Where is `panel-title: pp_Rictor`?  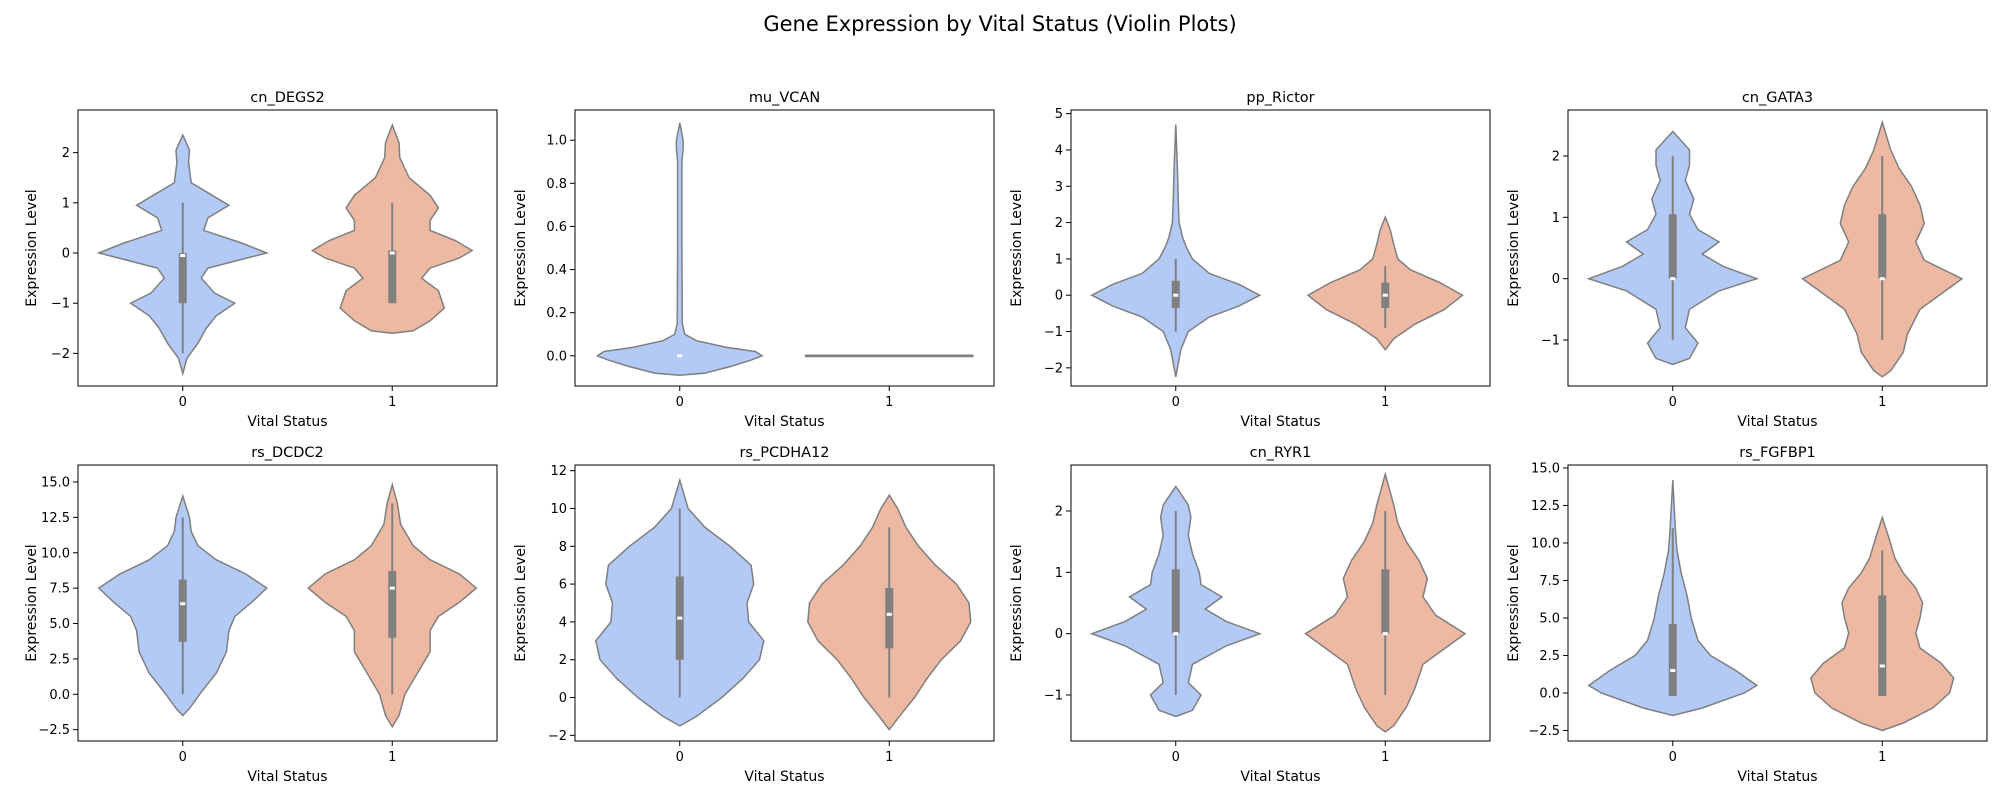 panel-title: pp_Rictor is located at coordinates (1280, 98).